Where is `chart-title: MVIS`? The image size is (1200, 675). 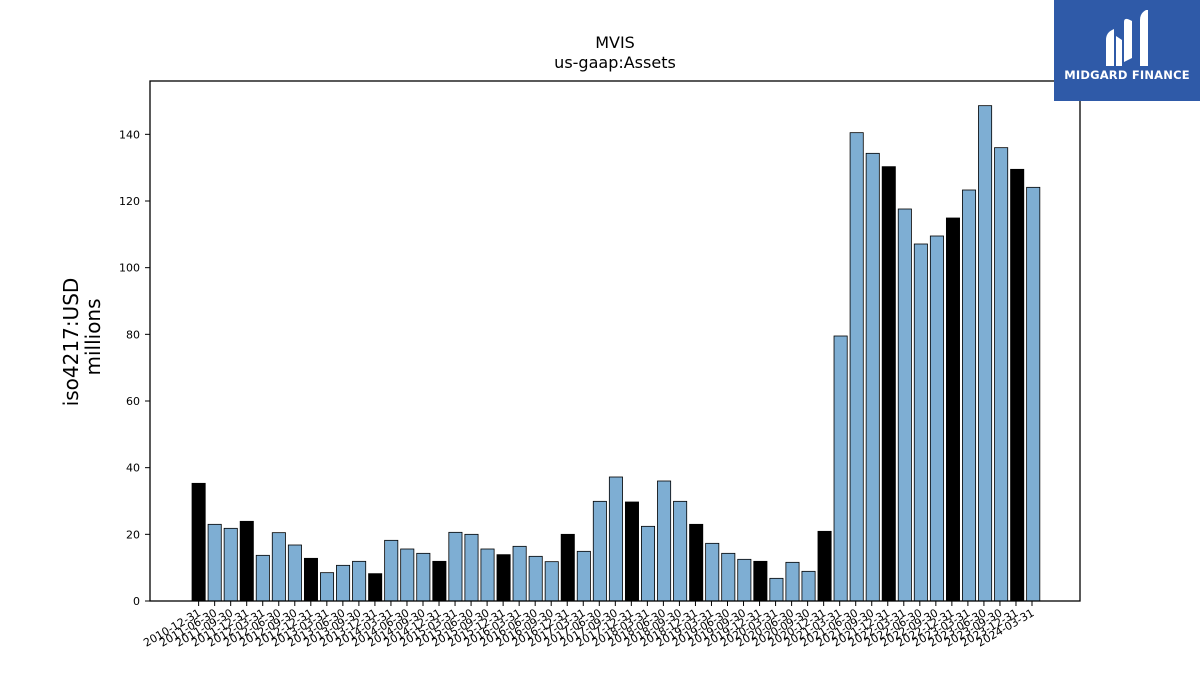 chart-title: MVIS is located at coordinates (615, 42).